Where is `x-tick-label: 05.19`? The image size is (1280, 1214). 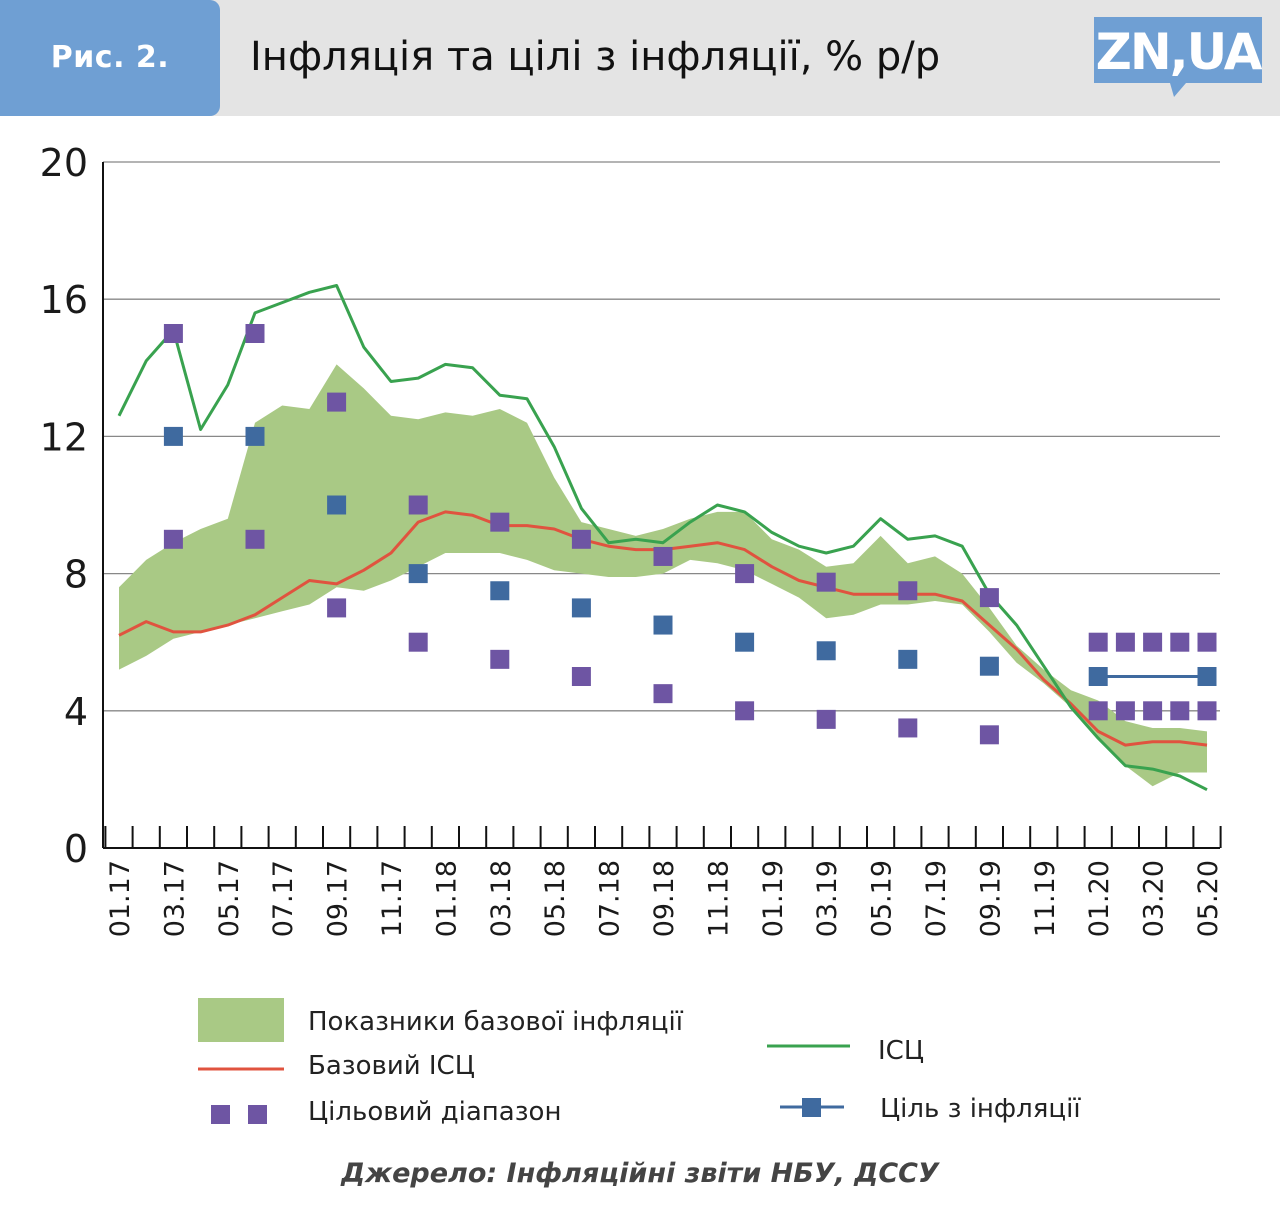
x-tick-label: 05.19 is located at coordinates (882, 898).